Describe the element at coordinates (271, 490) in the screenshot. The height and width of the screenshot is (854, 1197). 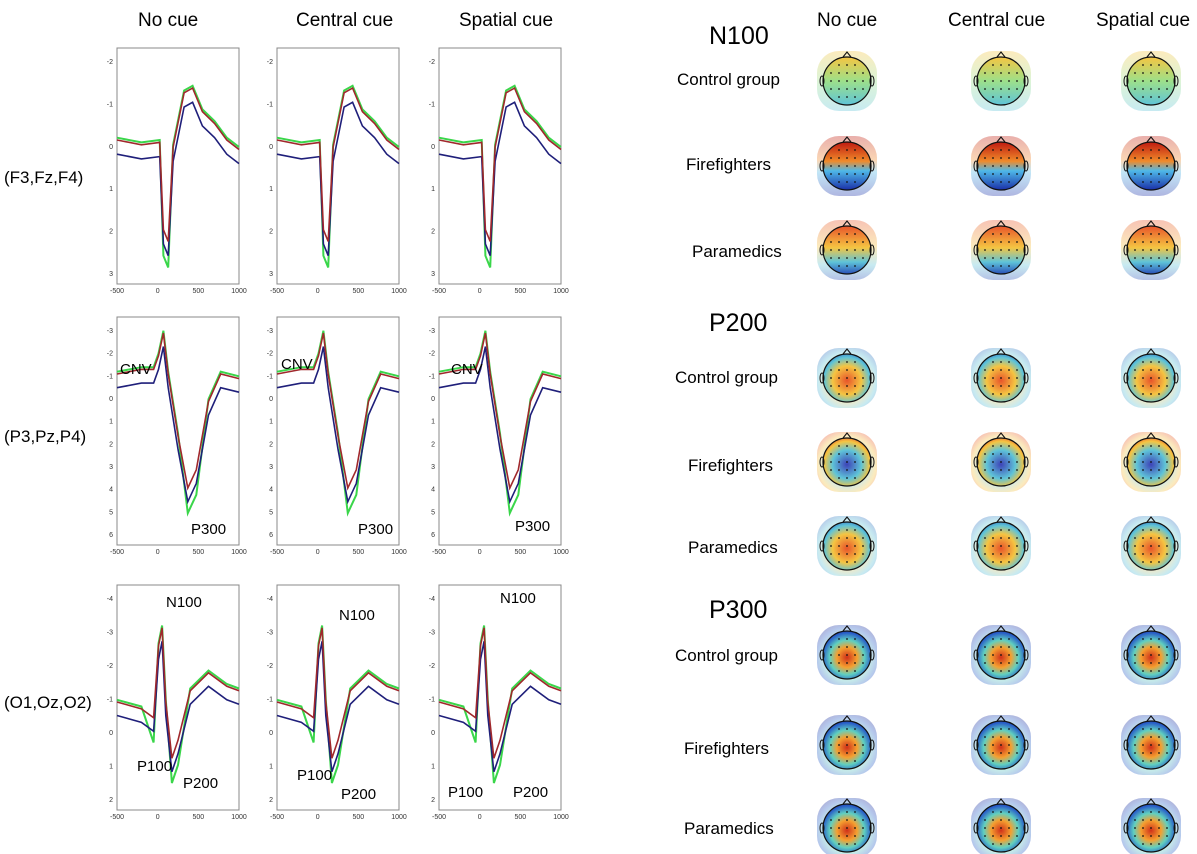
I see `y-tick-label: 4` at that location.